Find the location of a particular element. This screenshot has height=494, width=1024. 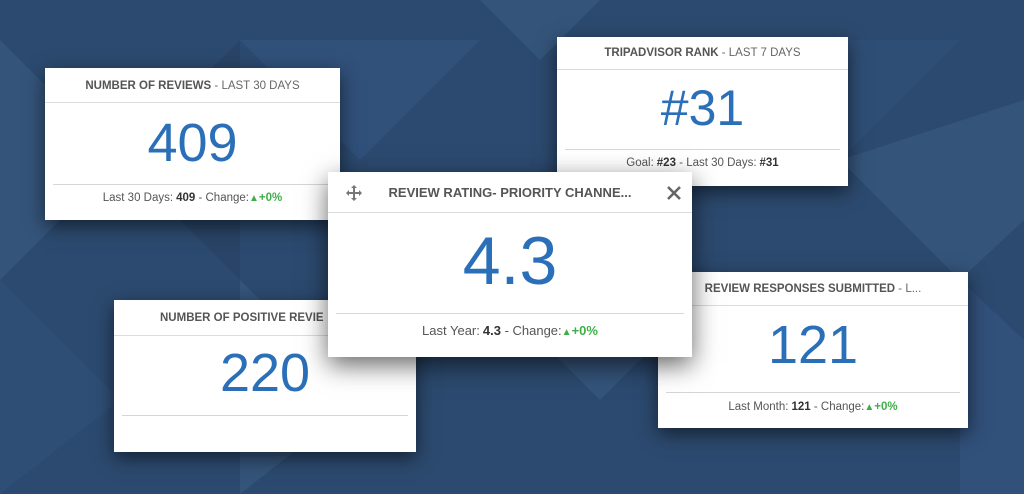

footer-label: - Last 30 Days: is located at coordinates (718, 163).